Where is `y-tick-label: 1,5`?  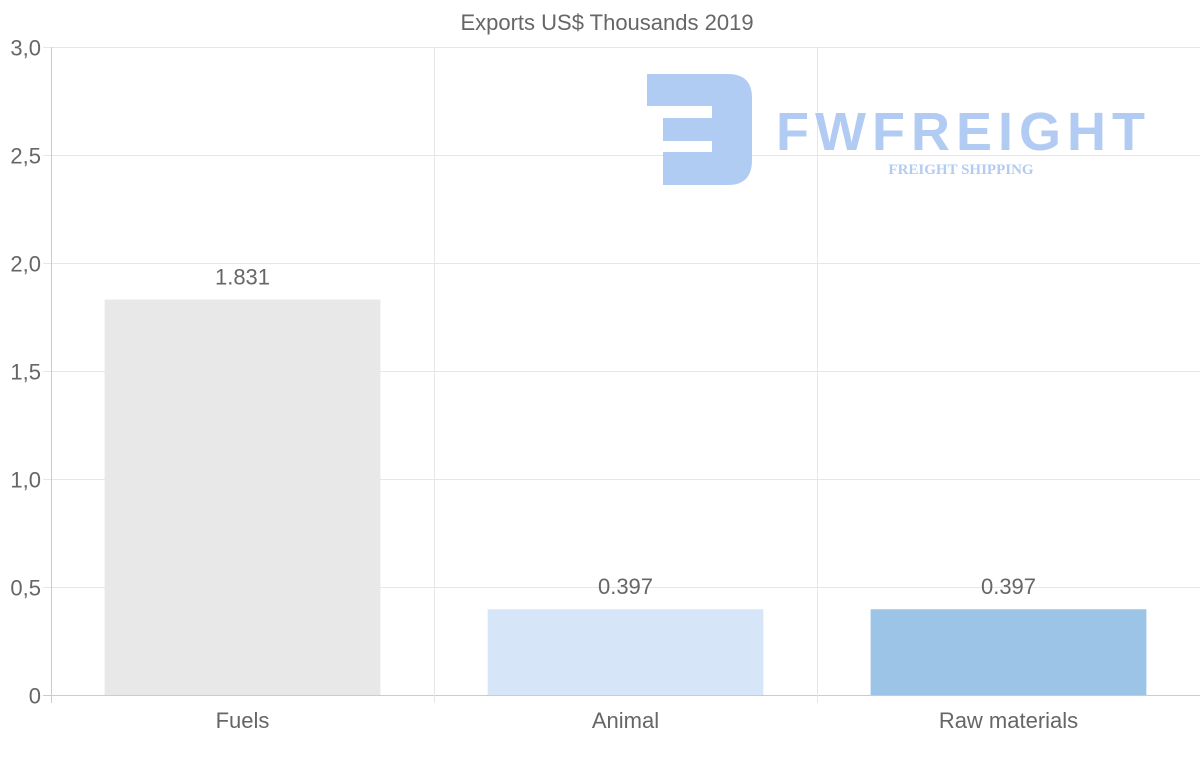 y-tick-label: 1,5 is located at coordinates (25, 372).